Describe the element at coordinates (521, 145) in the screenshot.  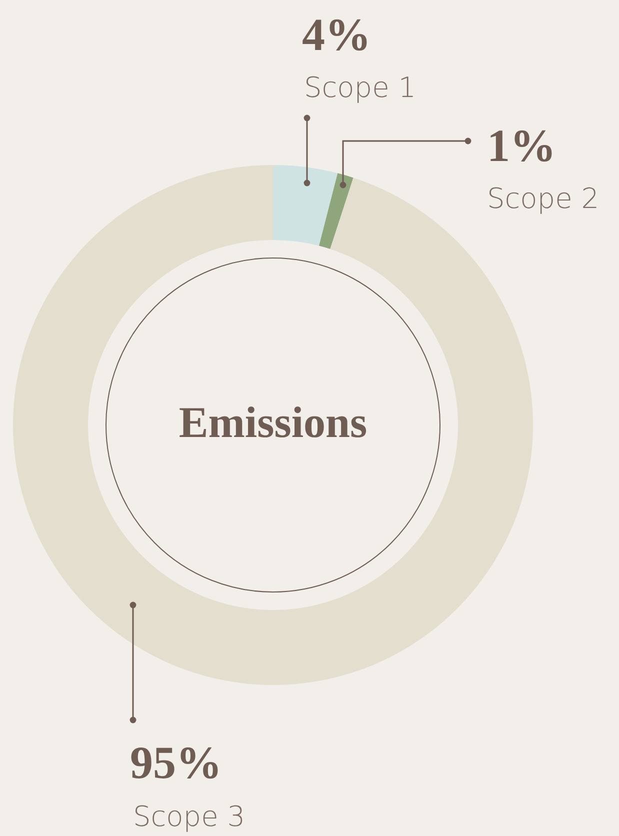
I see `data-label: 1%` at that location.